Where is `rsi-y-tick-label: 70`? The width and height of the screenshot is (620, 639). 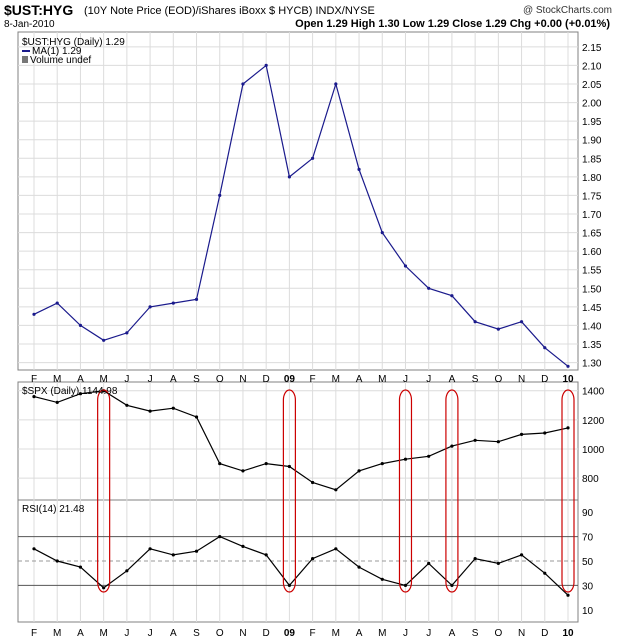 rsi-y-tick-label: 70 is located at coordinates (588, 538).